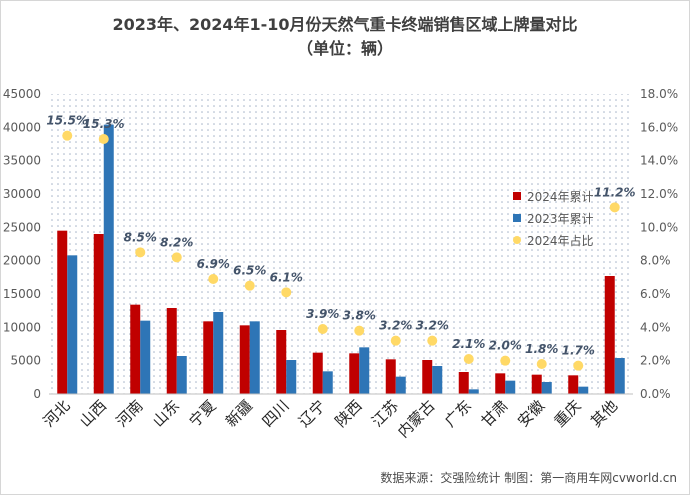 Image resolution: width=690 pixels, height=495 pixels. I want to click on left-axis-tick-label: 15000, so click(22, 294).